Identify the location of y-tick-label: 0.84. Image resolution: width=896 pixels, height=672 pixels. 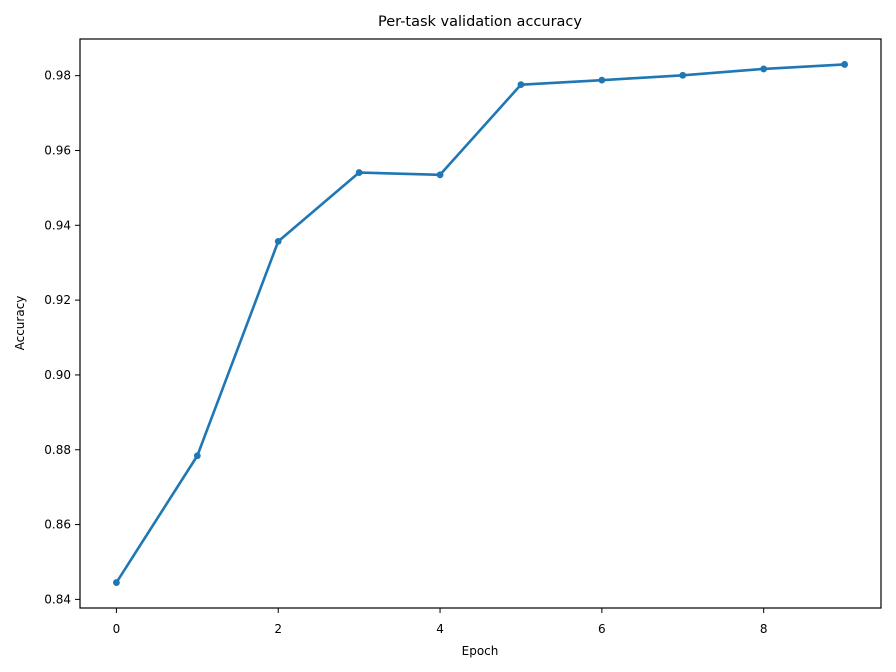
(57, 599).